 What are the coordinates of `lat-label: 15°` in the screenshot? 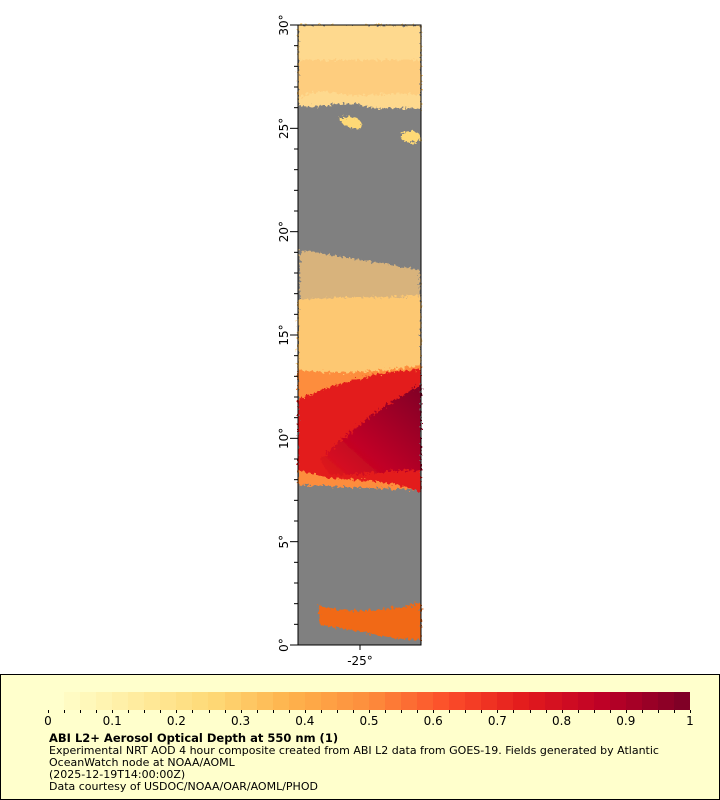 It's located at (284, 334).